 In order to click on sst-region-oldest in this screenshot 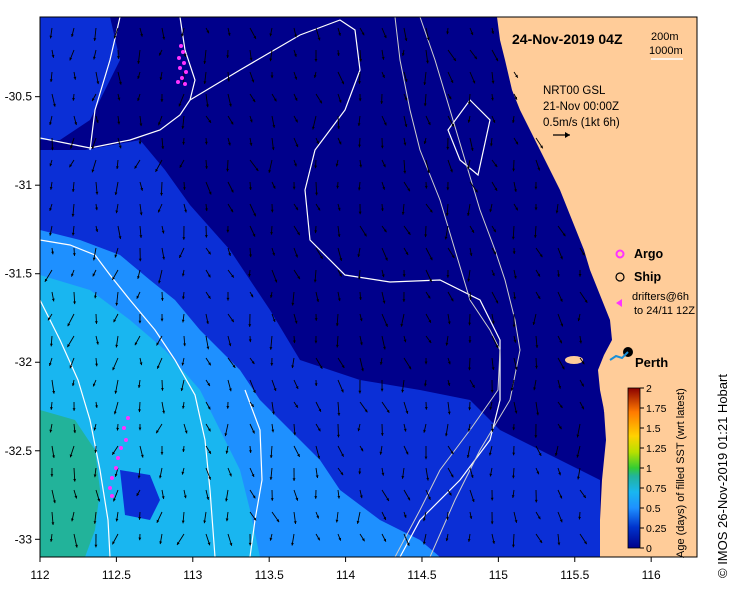, I will do `click(70, 483)`.